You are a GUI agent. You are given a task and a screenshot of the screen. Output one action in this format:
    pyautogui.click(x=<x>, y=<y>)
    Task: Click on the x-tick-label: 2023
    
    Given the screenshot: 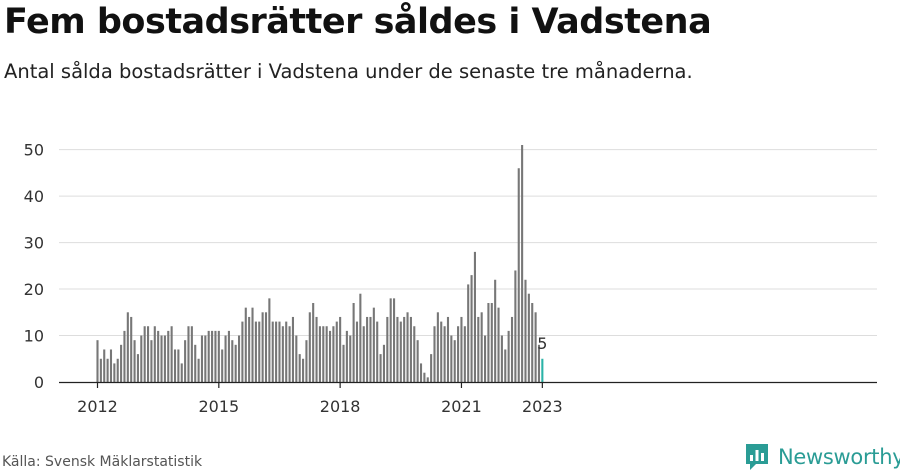 What is the action you would take?
    pyautogui.click(x=542, y=406)
    